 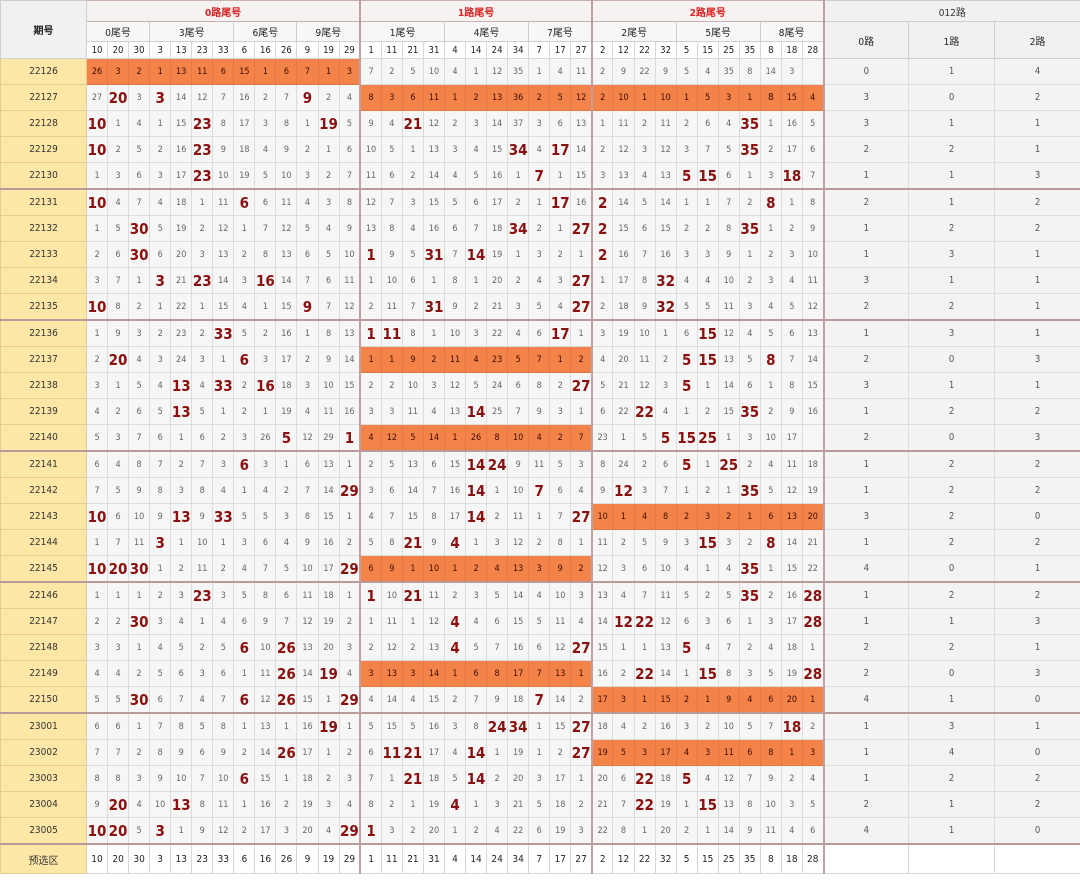 What do you see at coordinates (223, 858) in the screenshot?
I see `preselect-number: 33` at bounding box center [223, 858].